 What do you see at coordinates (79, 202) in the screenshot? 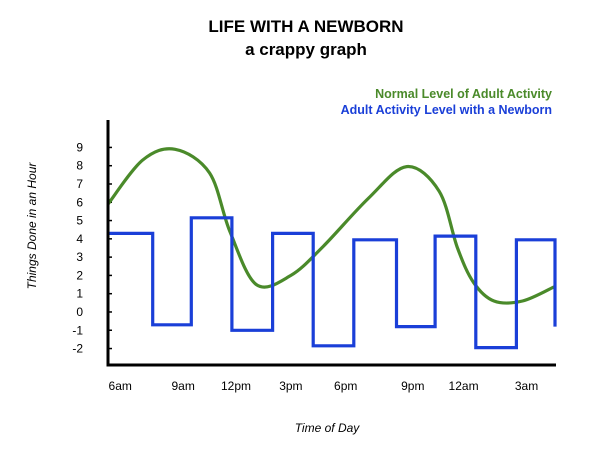
I see `y-tick-label: 6` at bounding box center [79, 202].